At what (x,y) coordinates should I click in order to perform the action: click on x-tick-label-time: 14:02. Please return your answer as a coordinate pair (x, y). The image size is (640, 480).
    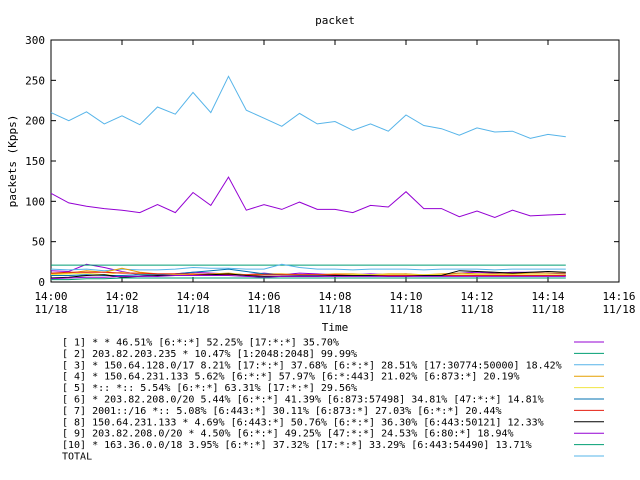
    Looking at the image, I should click on (121, 296).